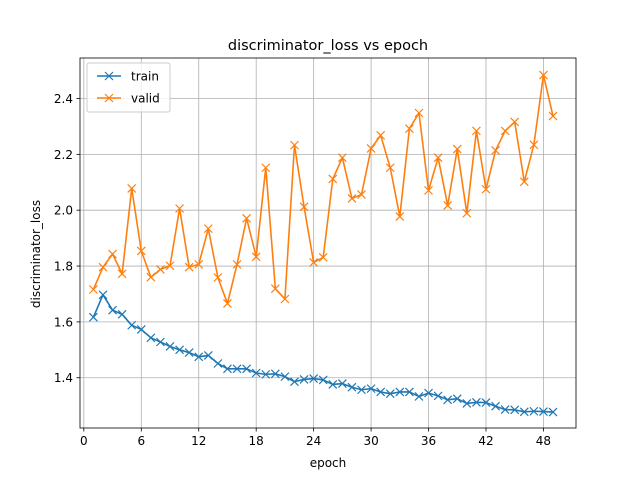  I want to click on x-tick-label: 42, so click(485, 441).